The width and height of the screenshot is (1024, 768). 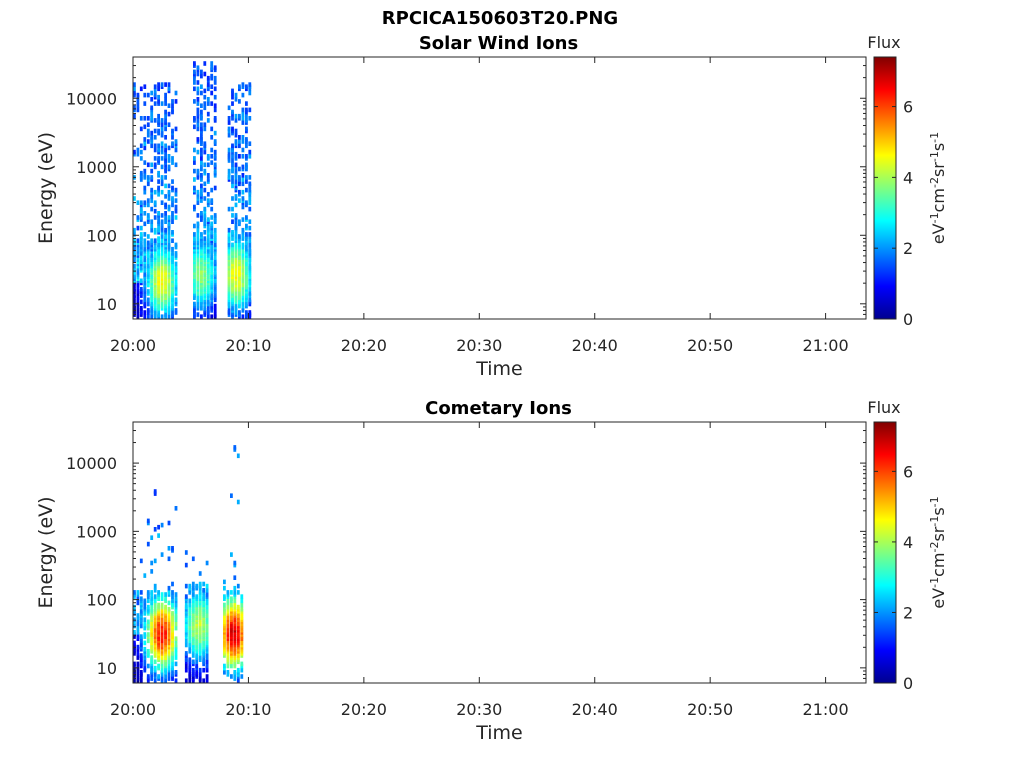 What do you see at coordinates (908, 683) in the screenshot?
I see `colorbar-tick-label: 0` at bounding box center [908, 683].